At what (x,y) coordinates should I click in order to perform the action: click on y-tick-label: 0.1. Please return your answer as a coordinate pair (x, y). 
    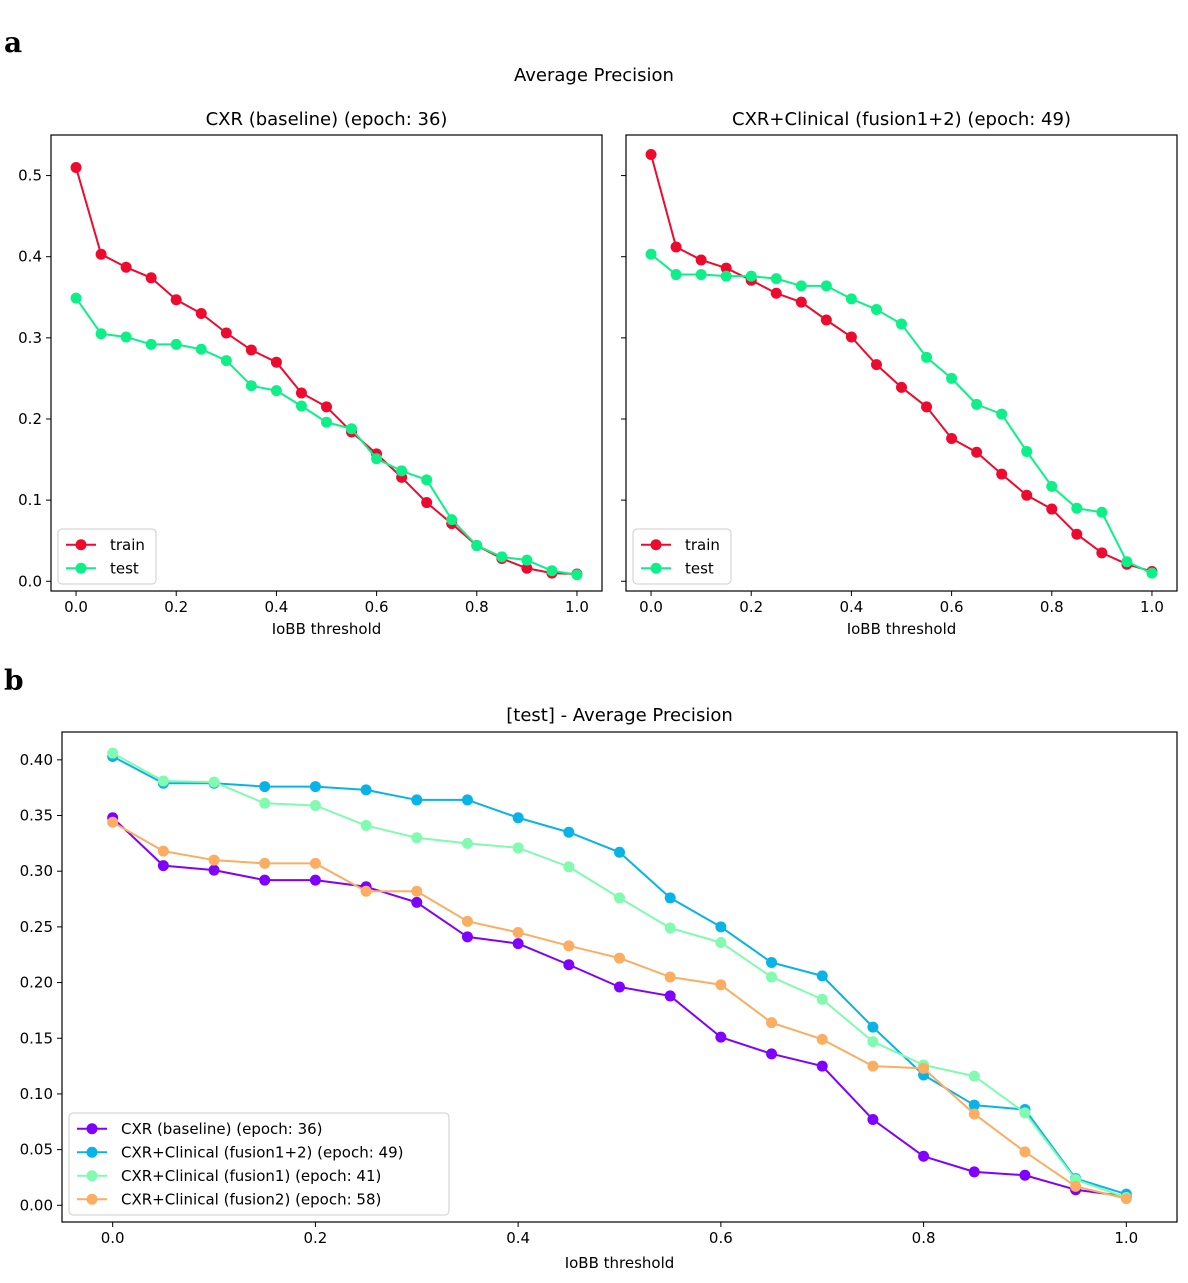
    Looking at the image, I should click on (30, 500).